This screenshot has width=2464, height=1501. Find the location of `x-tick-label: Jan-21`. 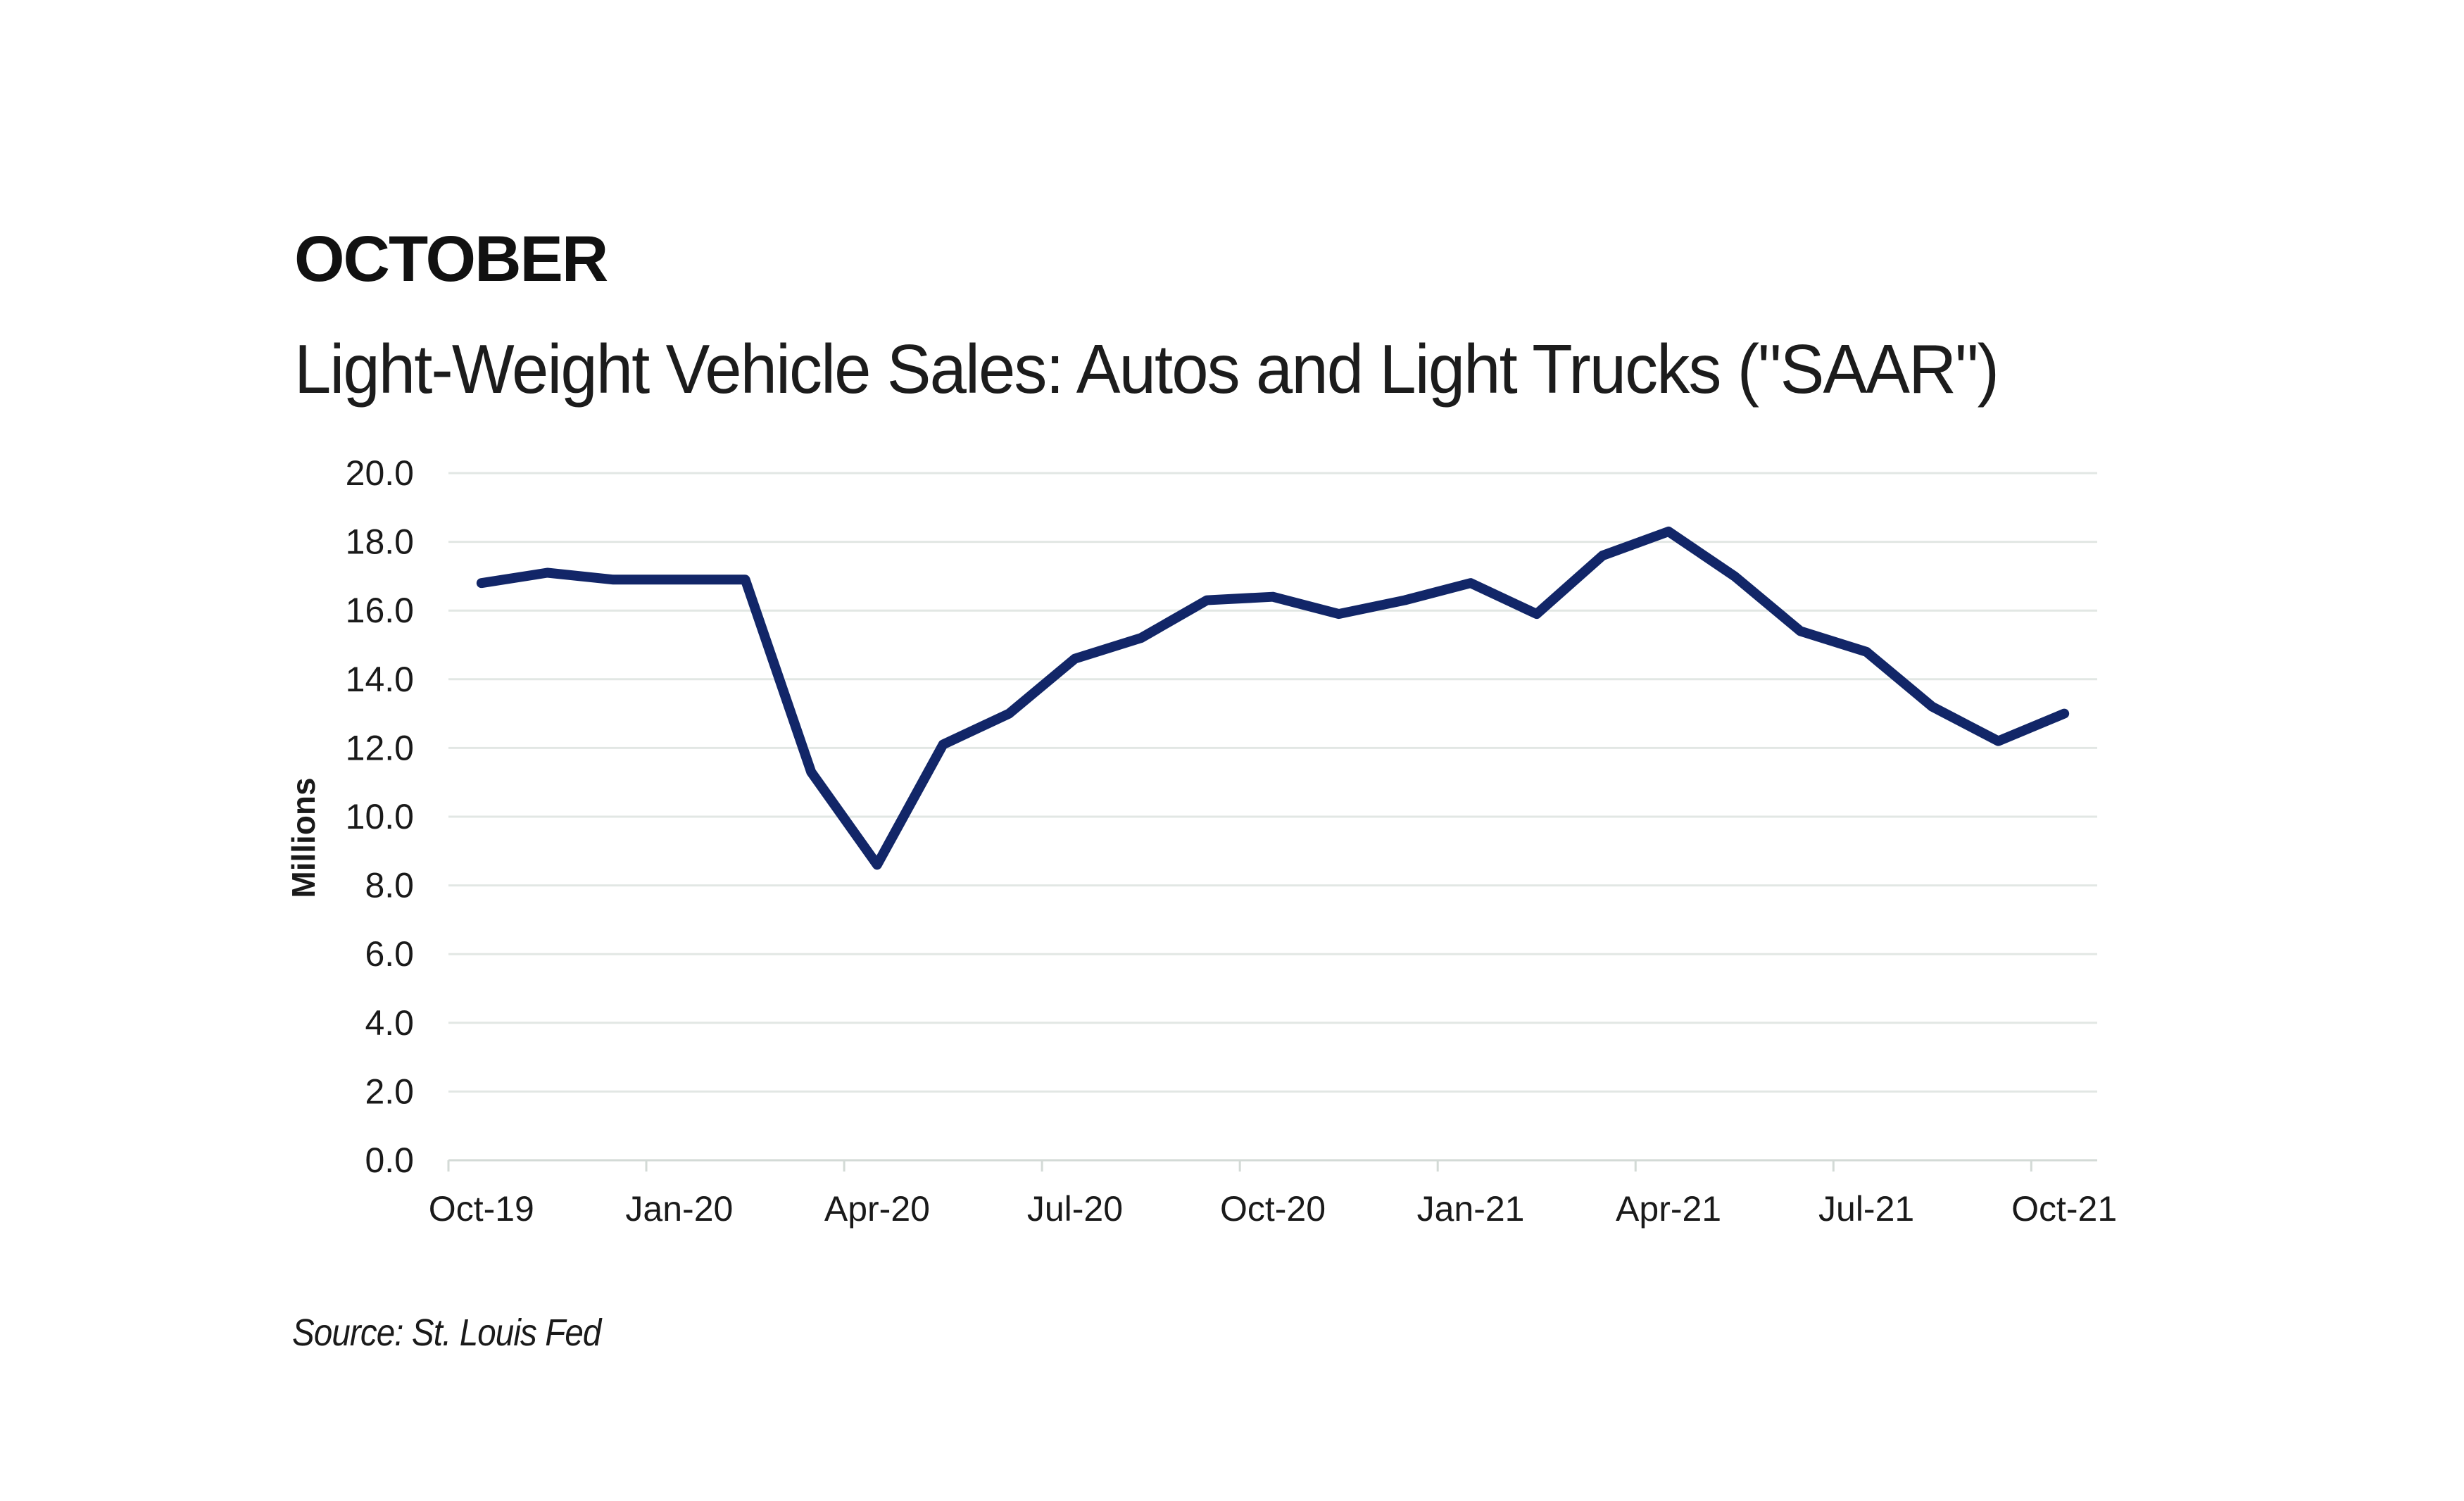

x-tick-label: Jan-21 is located at coordinates (1471, 1209).